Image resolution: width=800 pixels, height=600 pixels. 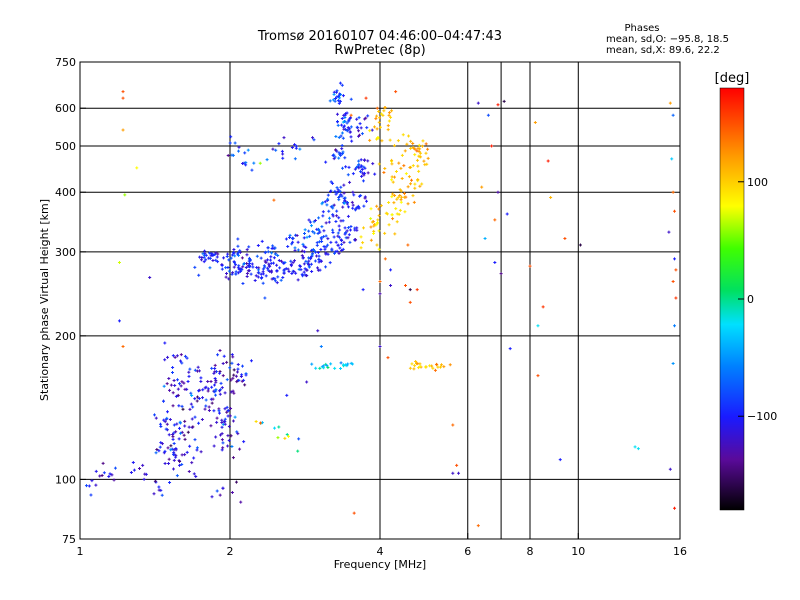 I want to click on x-axis-label: Frequency [MHz], so click(x=380, y=564).